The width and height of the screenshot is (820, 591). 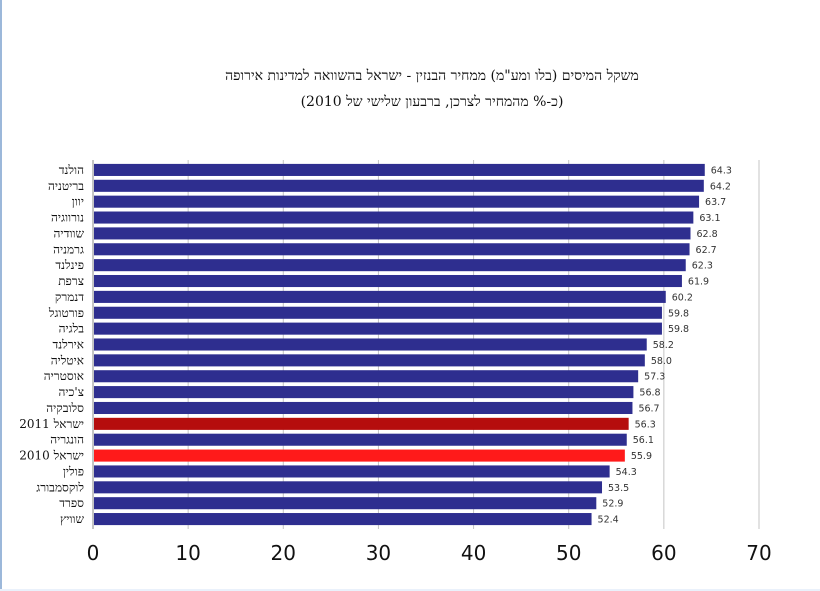 I want to click on value-label: 56.7, so click(x=648, y=408).